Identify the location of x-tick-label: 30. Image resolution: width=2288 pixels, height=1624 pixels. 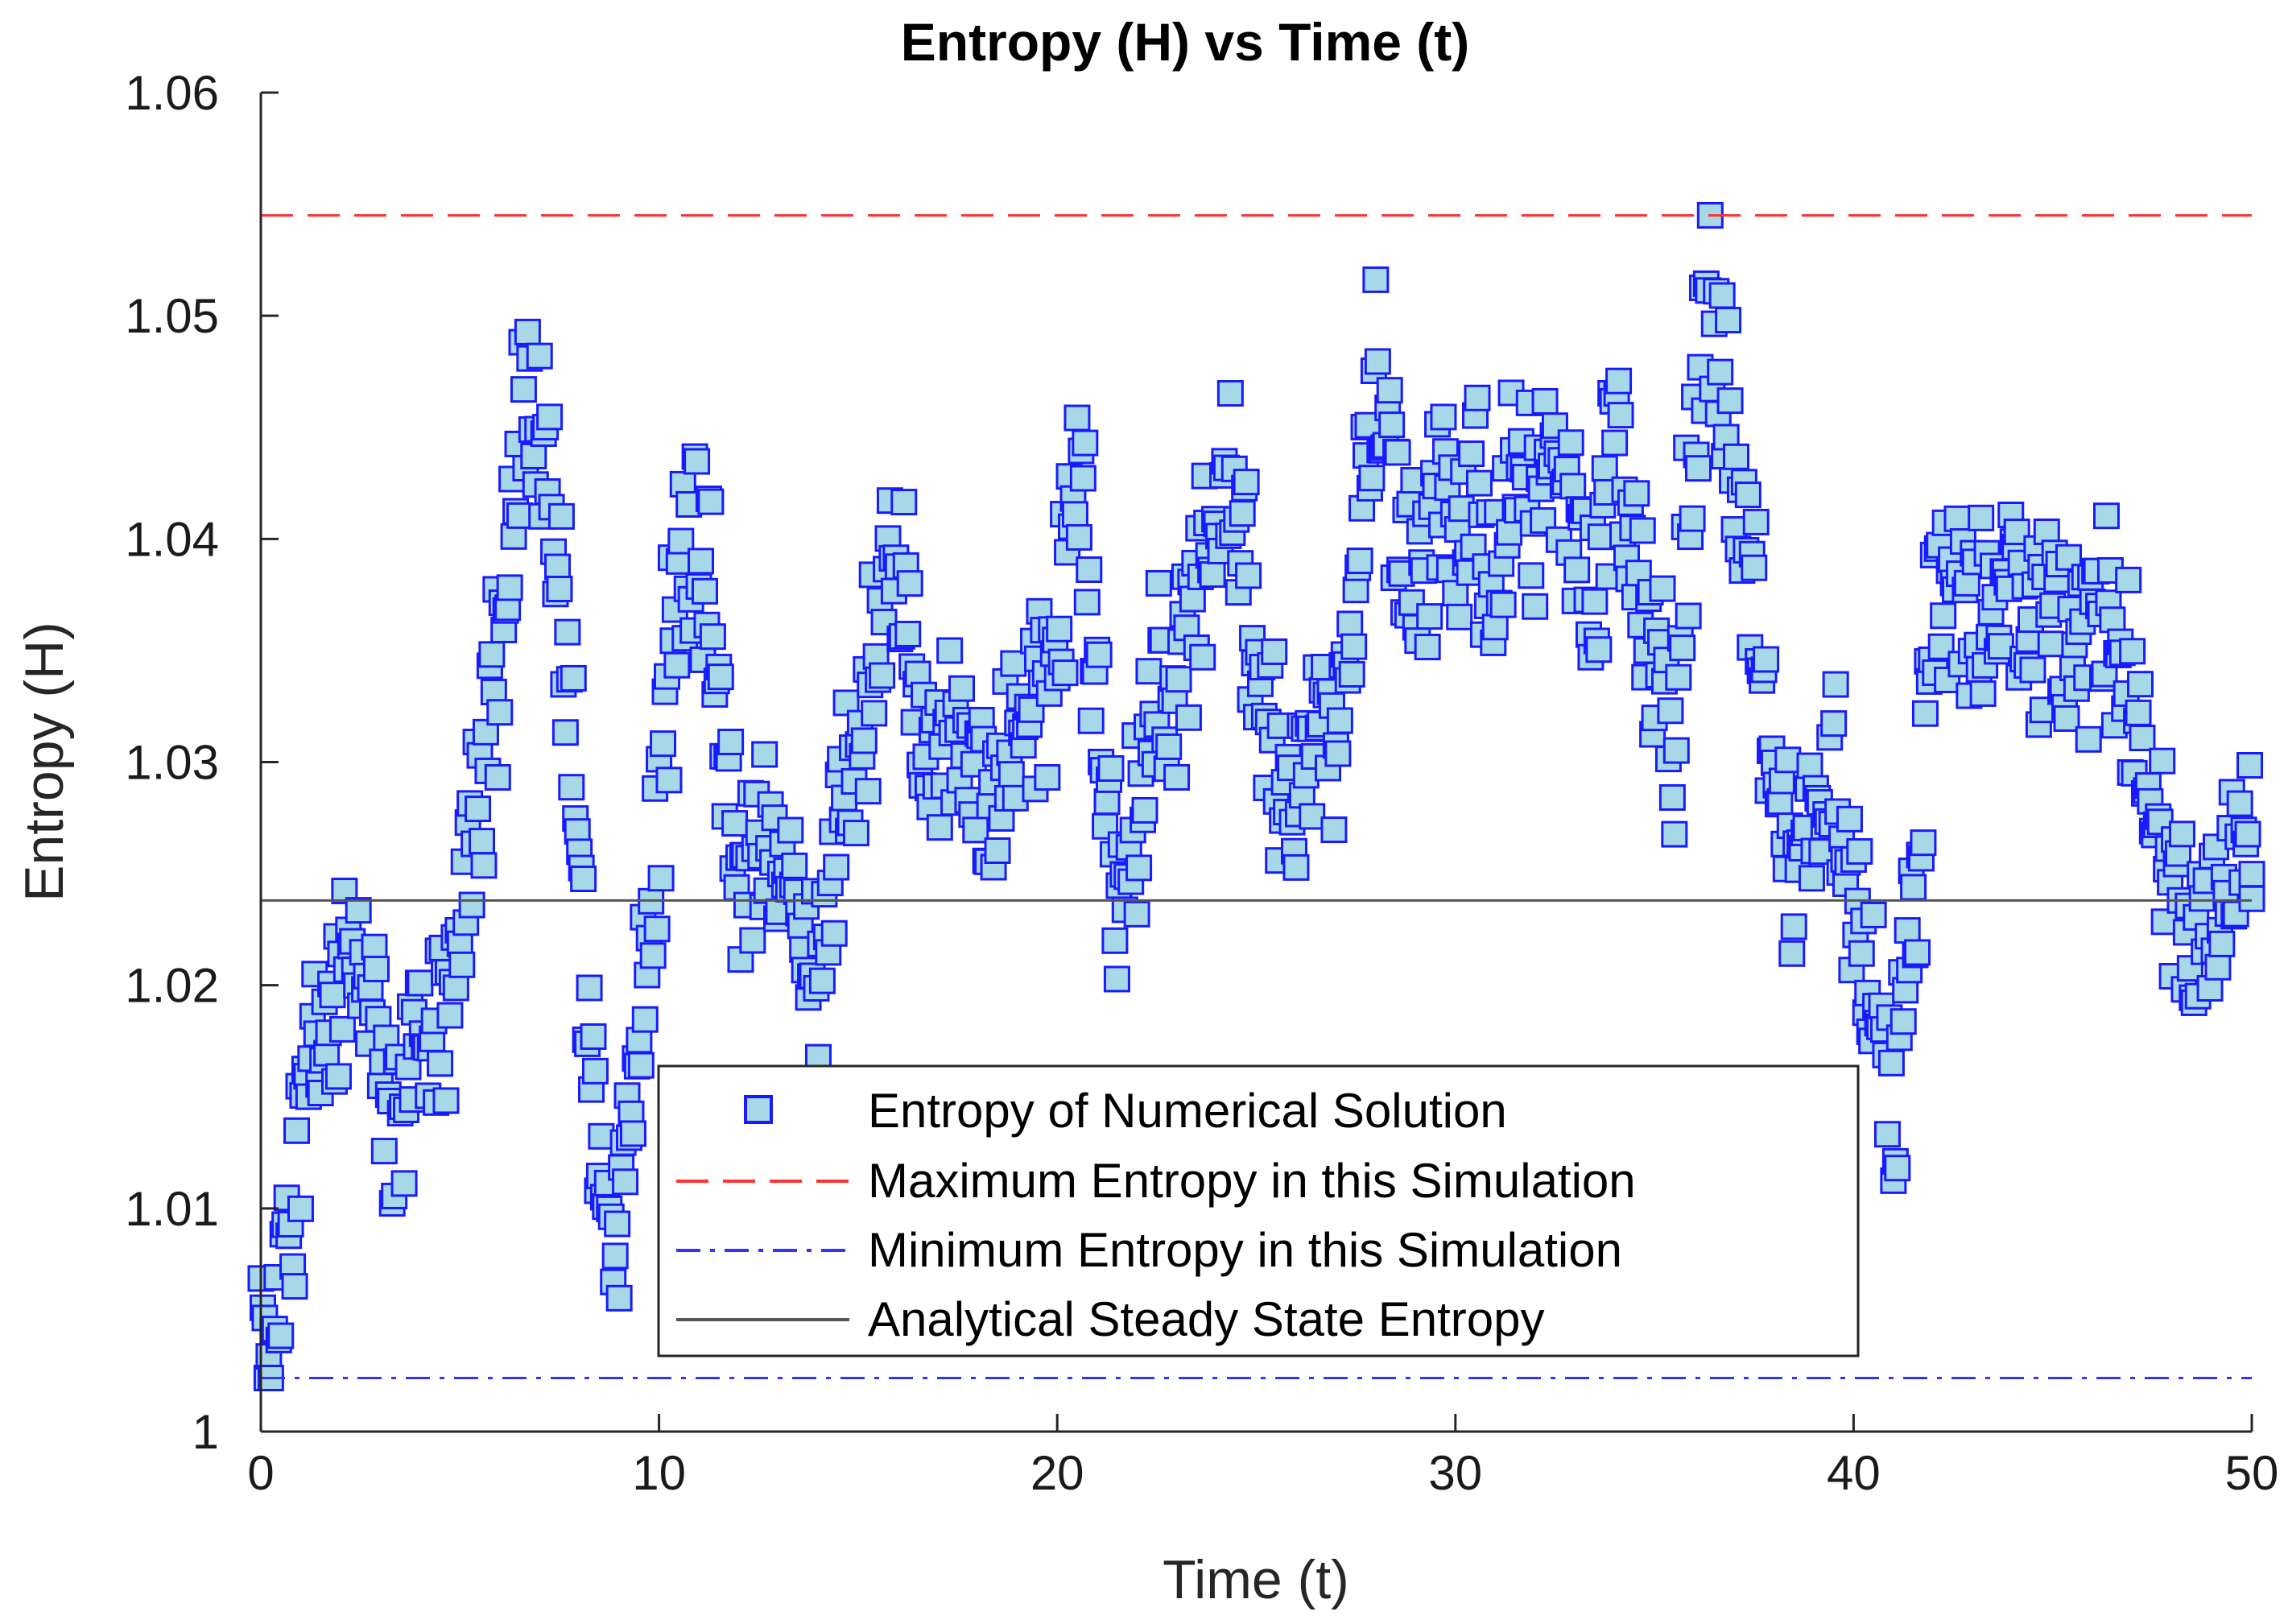
(1455, 1473).